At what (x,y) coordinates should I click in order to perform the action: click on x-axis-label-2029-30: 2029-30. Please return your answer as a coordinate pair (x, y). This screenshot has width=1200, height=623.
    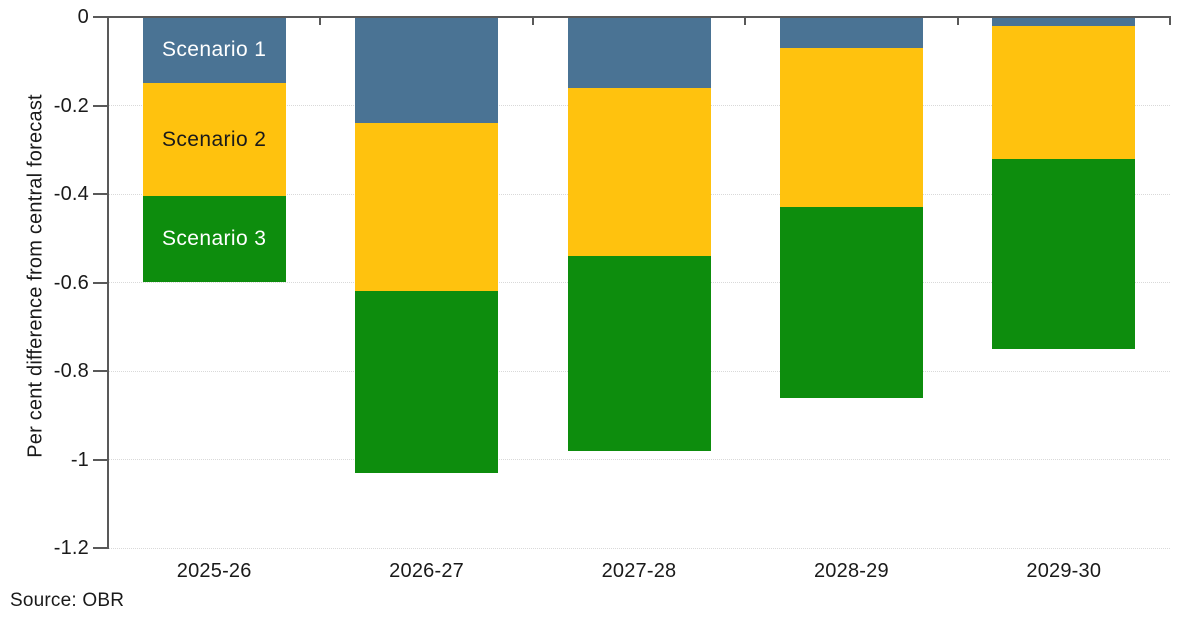
    Looking at the image, I should click on (1064, 571).